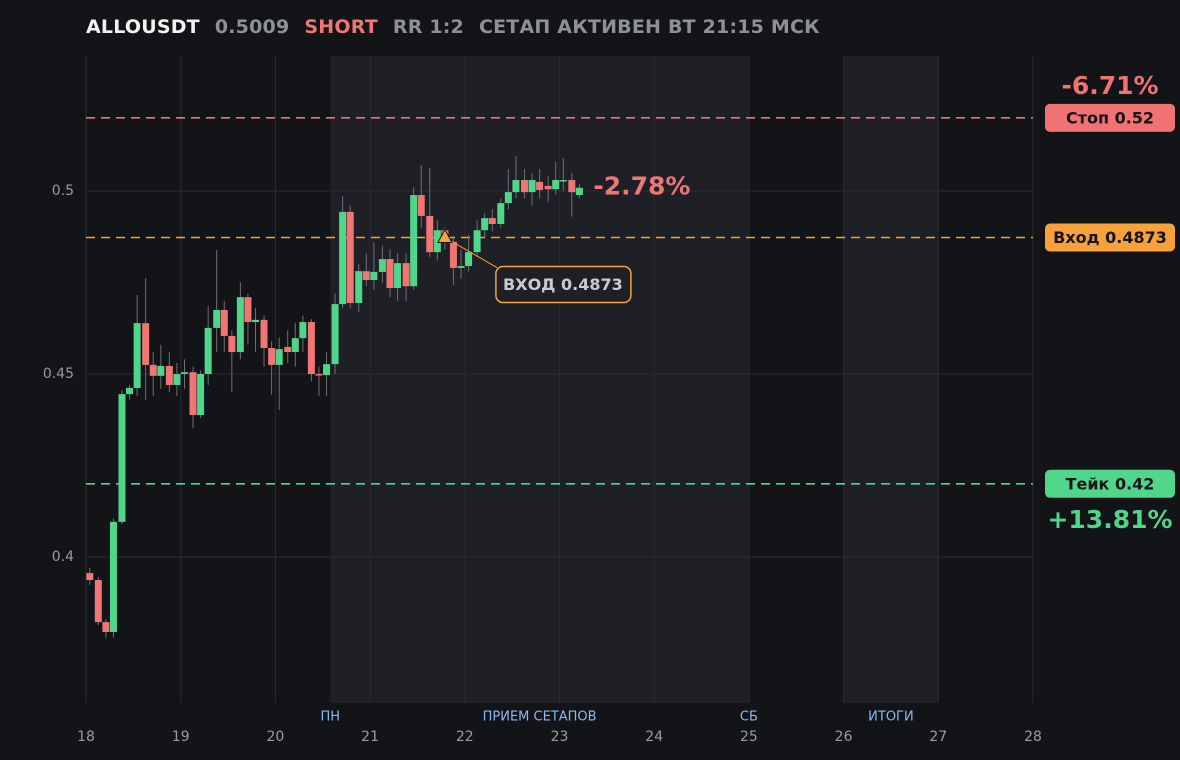 This screenshot has width=1180, height=760. I want to click on level-pct: -6.71%, so click(1109, 85).